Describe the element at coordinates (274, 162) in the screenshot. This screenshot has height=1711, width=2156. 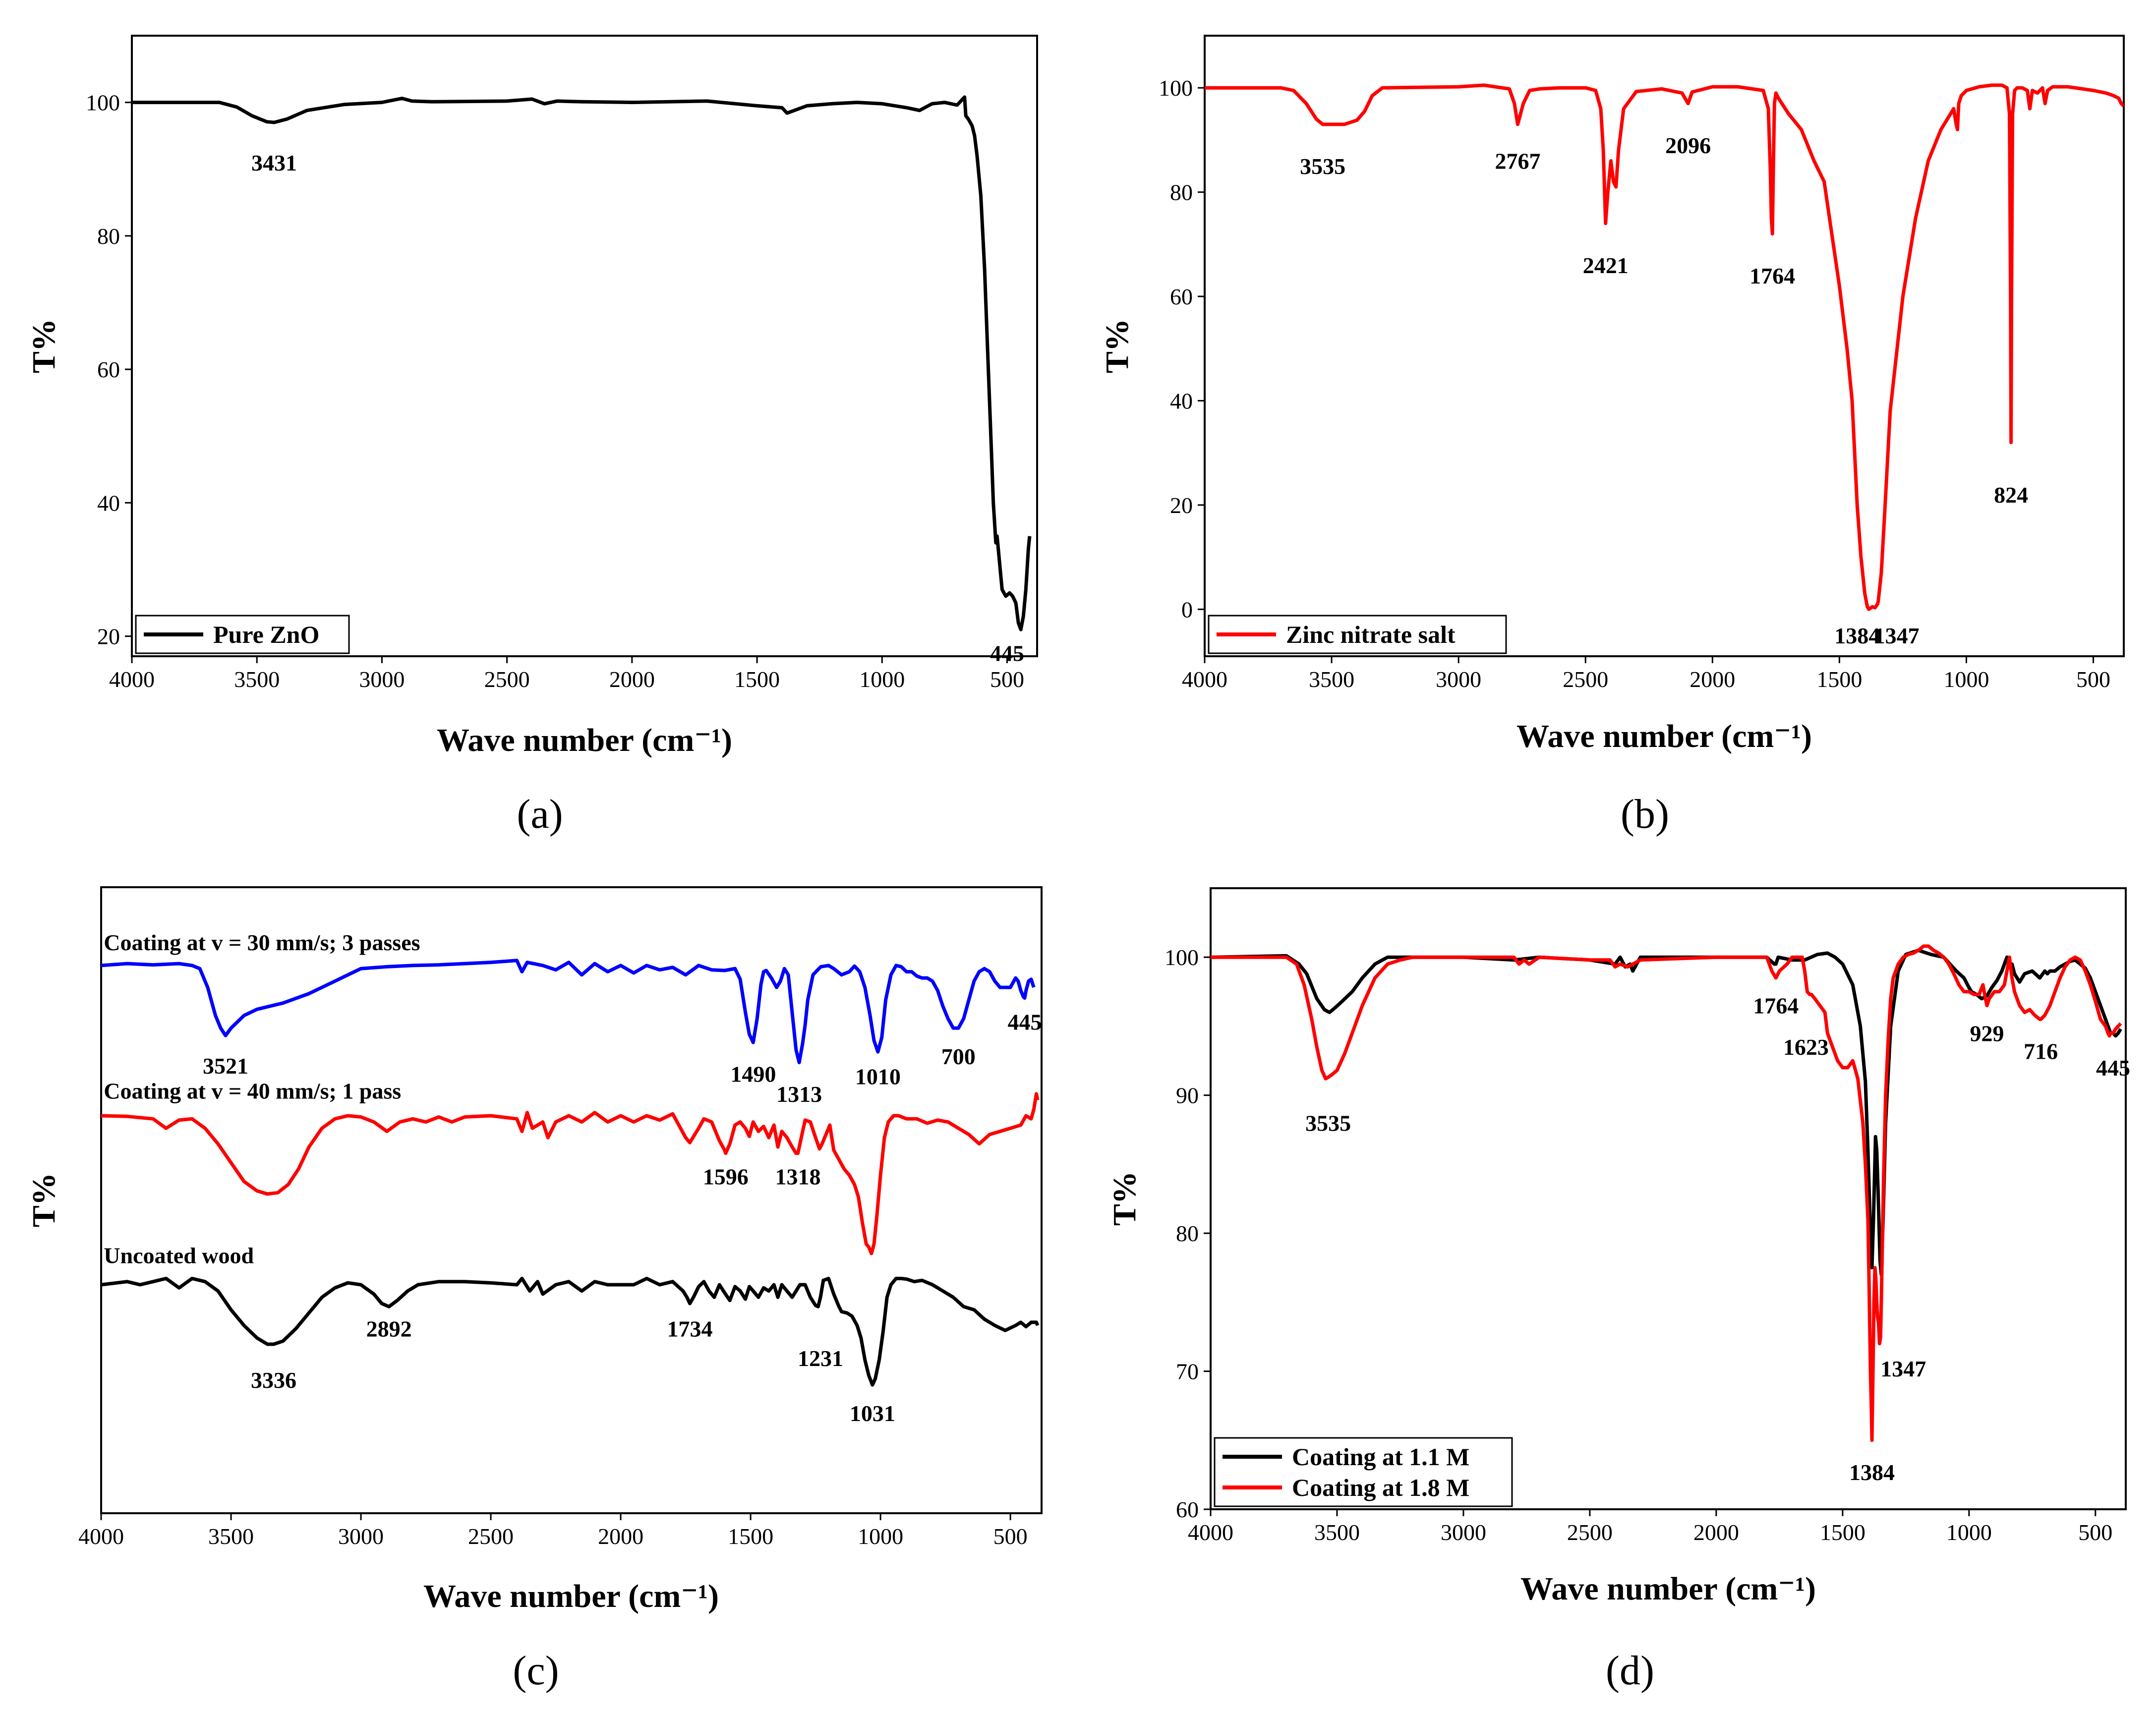
I see `peak-annotation: 3431` at that location.